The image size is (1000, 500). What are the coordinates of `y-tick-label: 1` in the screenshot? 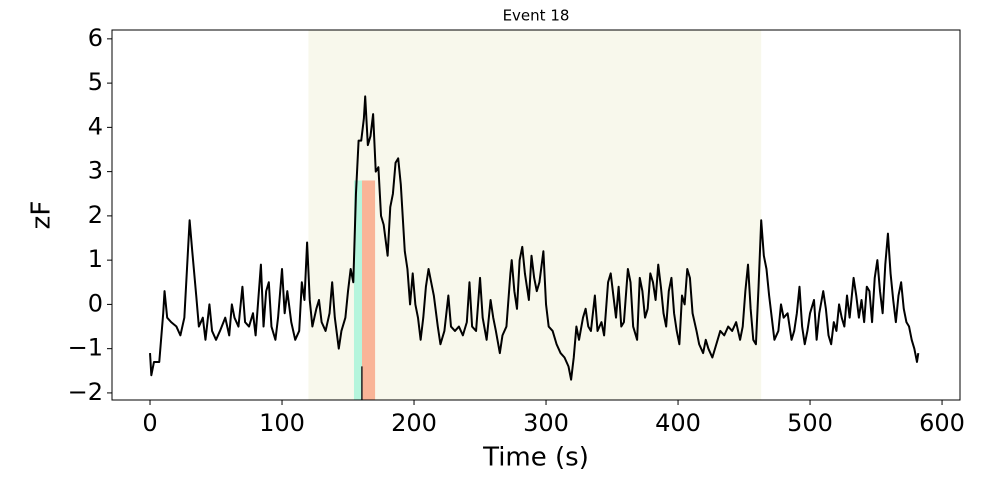 It's located at (95, 259).